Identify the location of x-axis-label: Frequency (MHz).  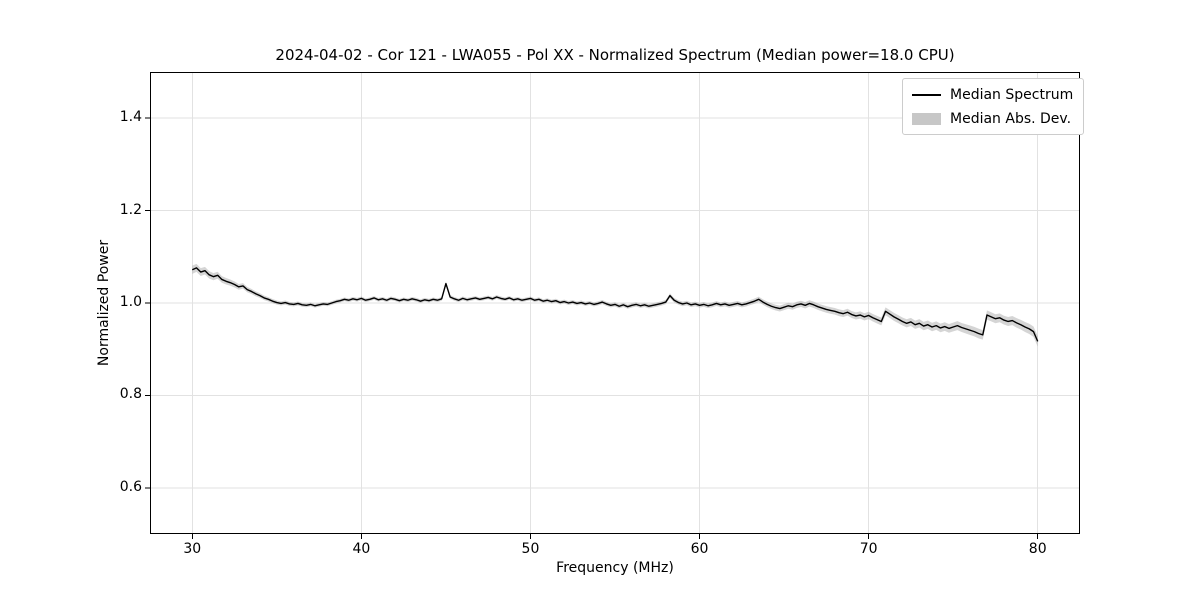
(615, 568).